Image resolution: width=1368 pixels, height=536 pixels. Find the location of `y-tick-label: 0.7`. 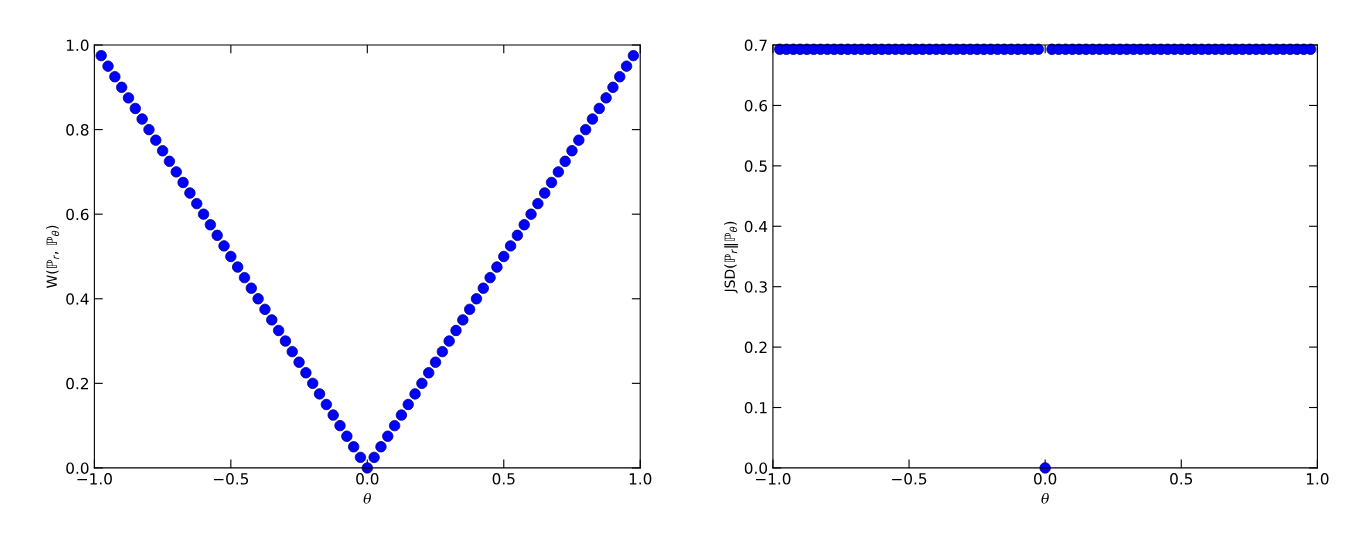

y-tick-label: 0.7 is located at coordinates (755, 45).